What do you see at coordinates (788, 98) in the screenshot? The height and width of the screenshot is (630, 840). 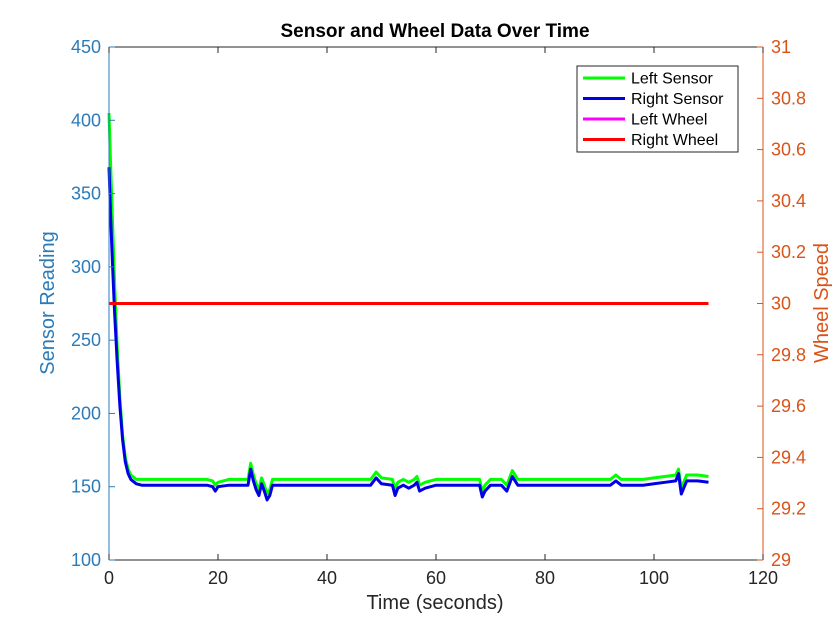 I see `right-y-tick-label: 30.8` at bounding box center [788, 98].